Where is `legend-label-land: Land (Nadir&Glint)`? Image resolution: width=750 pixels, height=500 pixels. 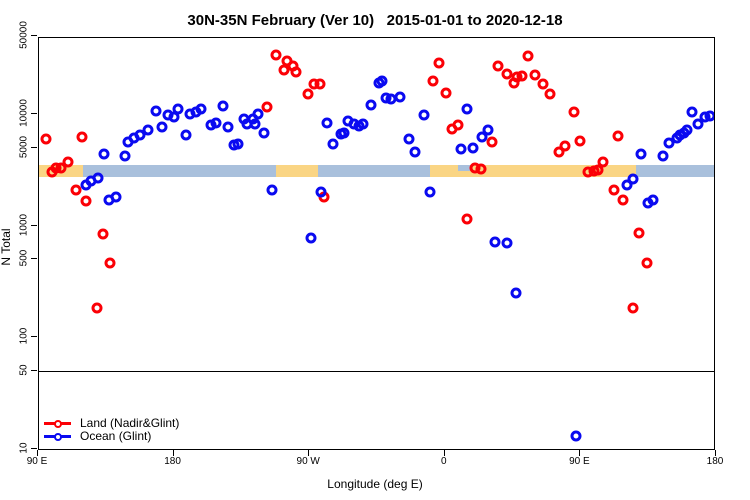 legend-label-land: Land (Nadir&Glint) is located at coordinates (130, 423).